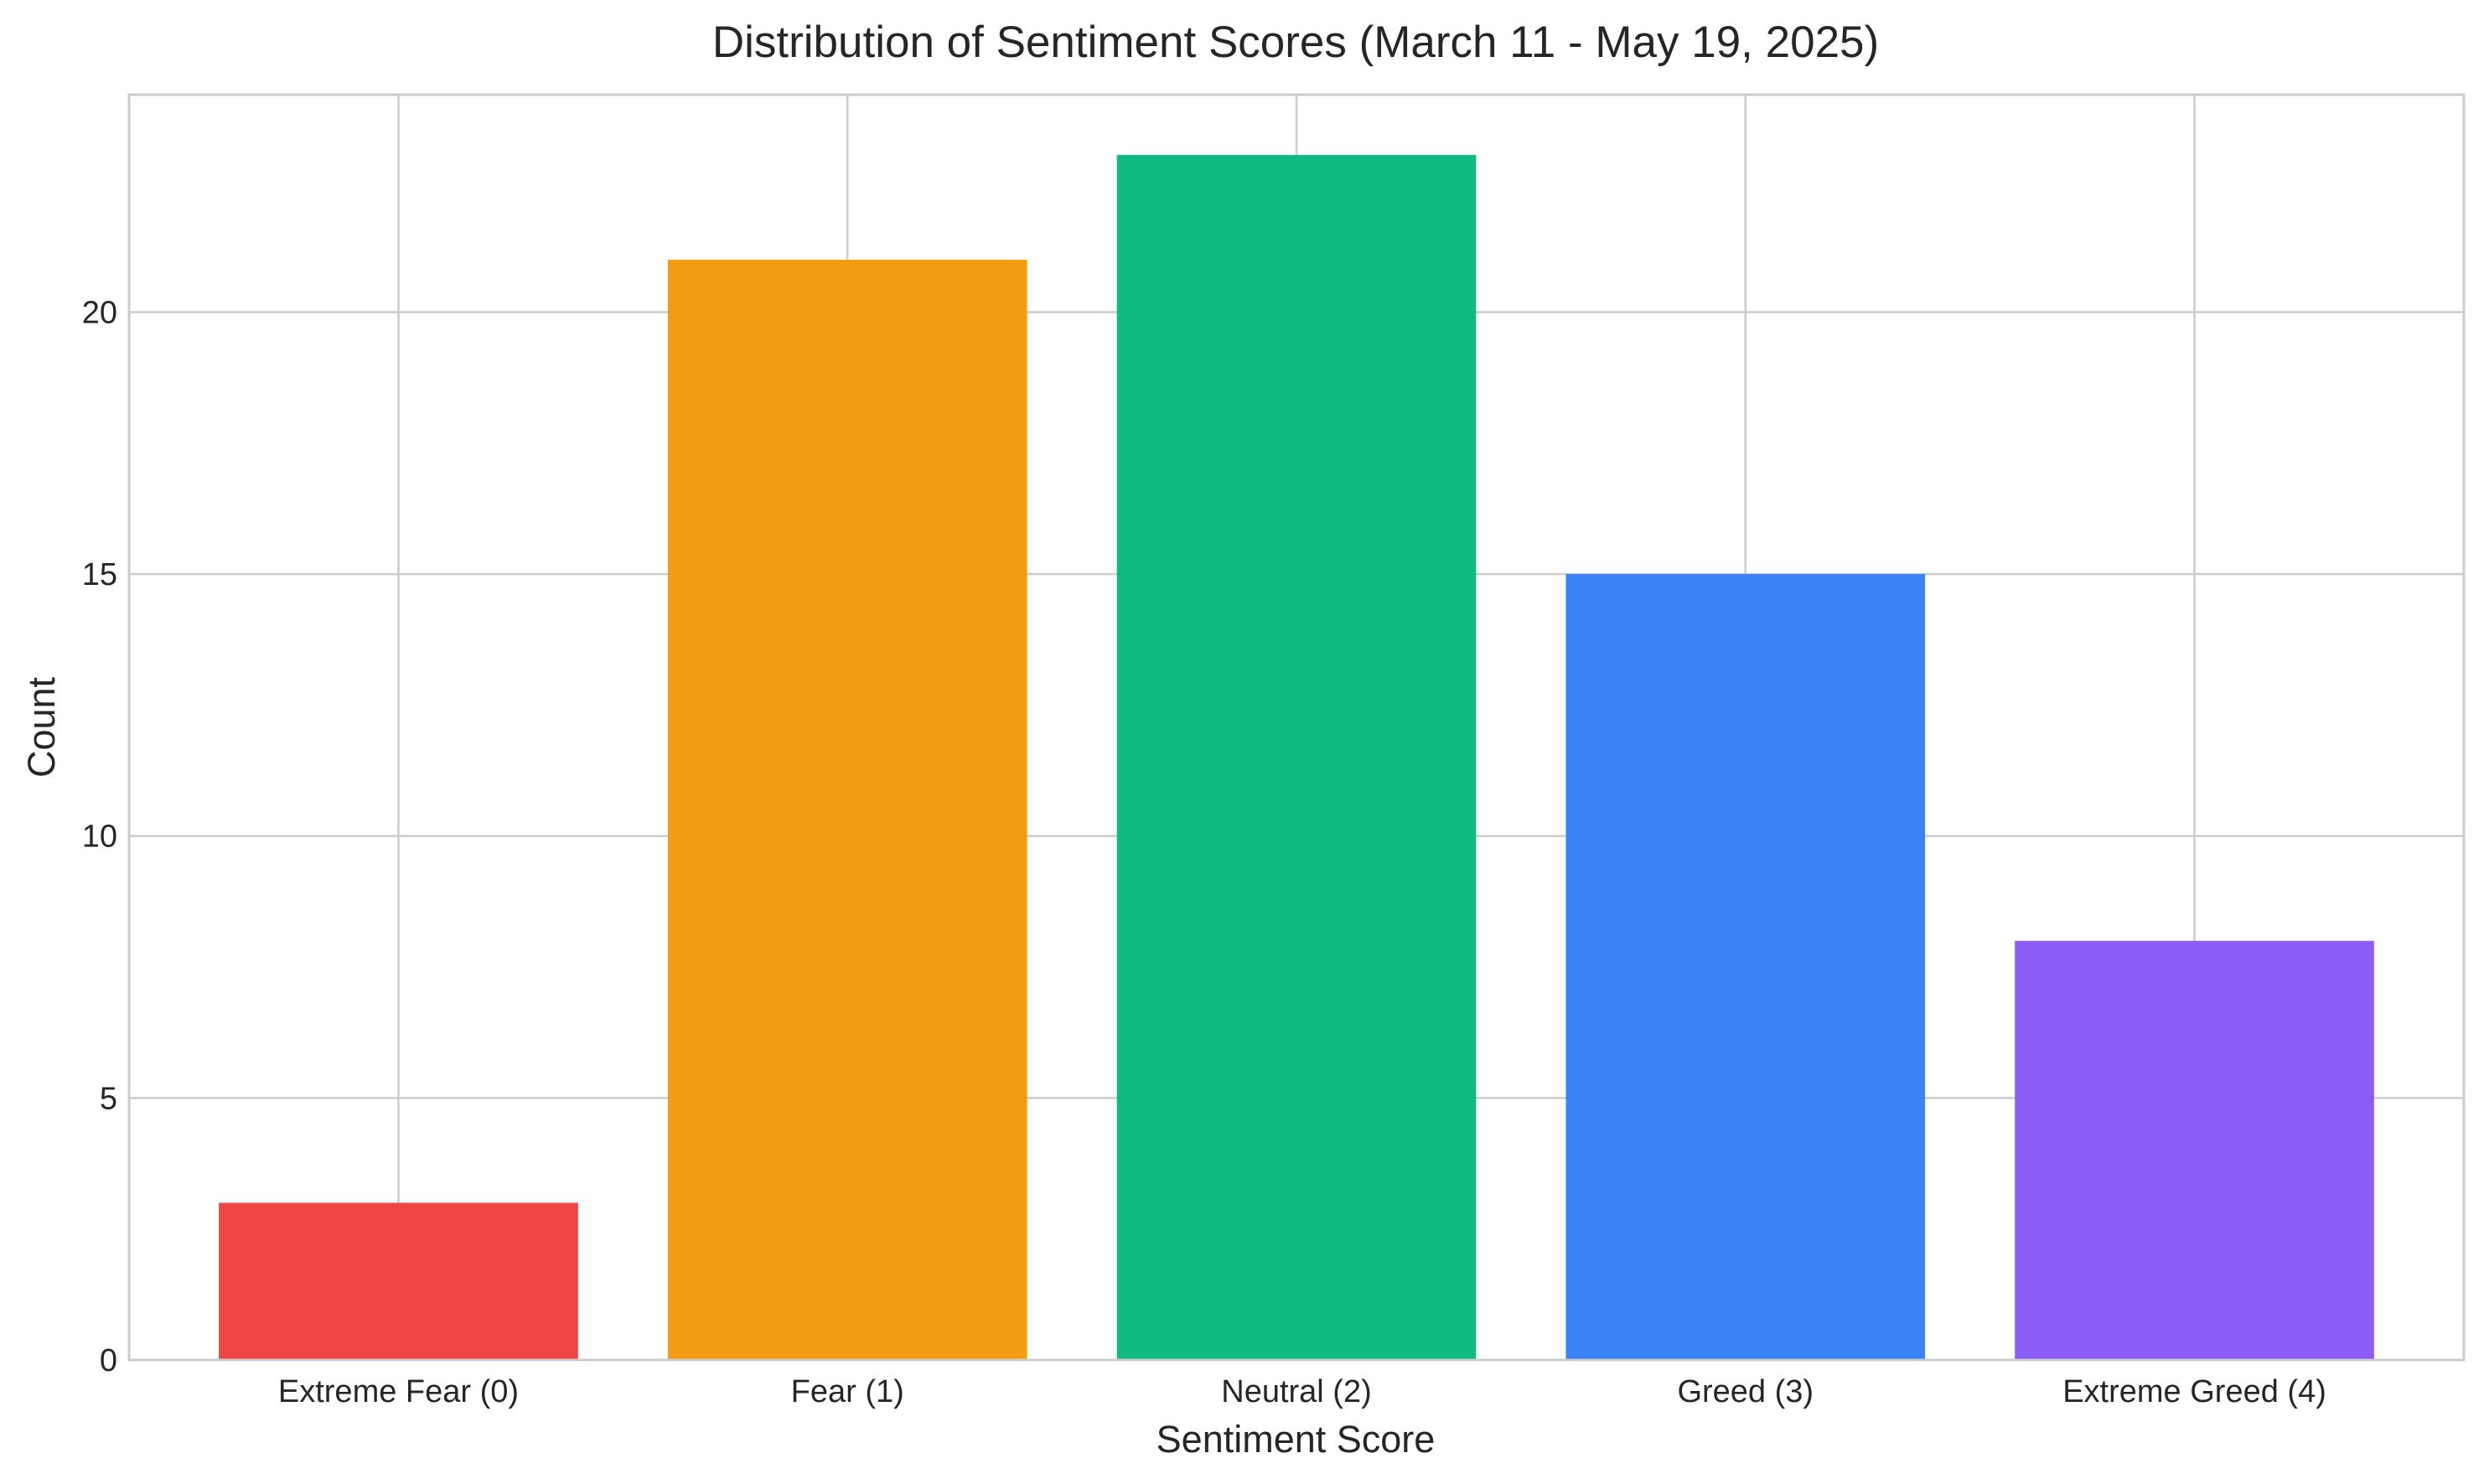 The width and height of the screenshot is (2489, 1484). I want to click on x-axis-label: Sentiment Score, so click(1296, 1440).